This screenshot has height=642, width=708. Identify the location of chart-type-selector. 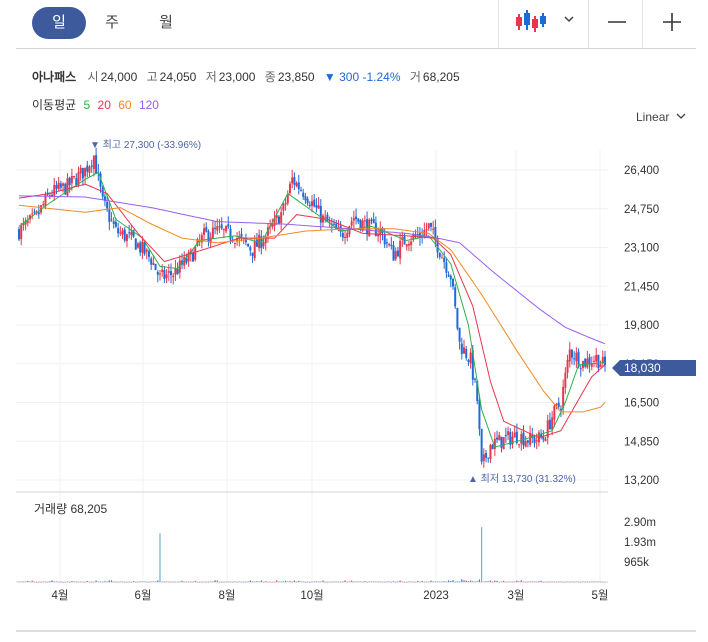
(543, 24).